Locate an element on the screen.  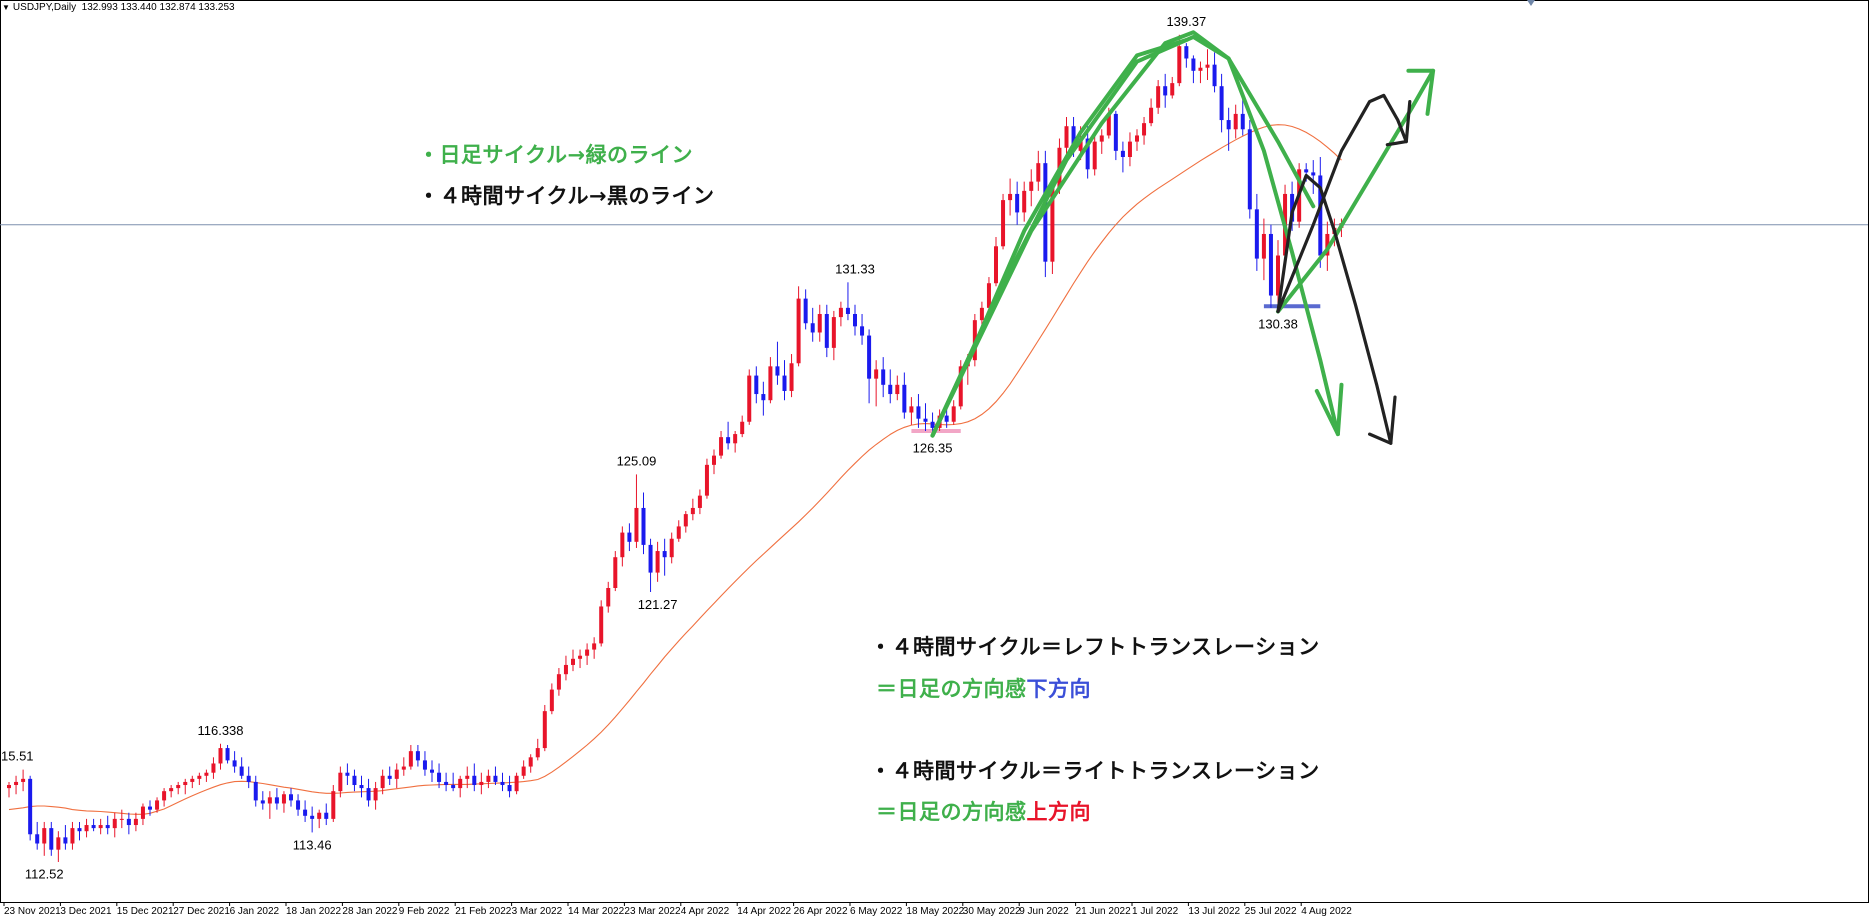
price-label-1: 112.52 is located at coordinates (44, 873).